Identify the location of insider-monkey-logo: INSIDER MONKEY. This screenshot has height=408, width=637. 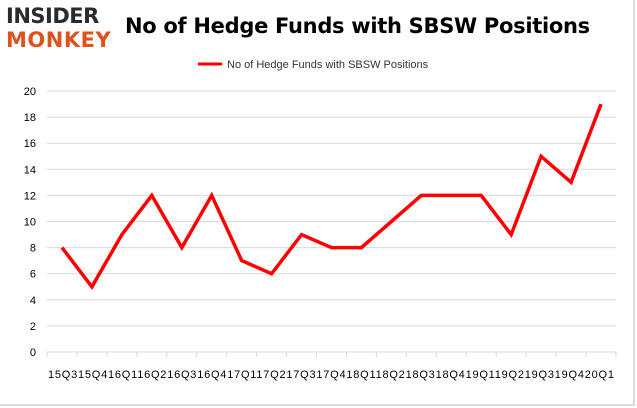
(62, 30).